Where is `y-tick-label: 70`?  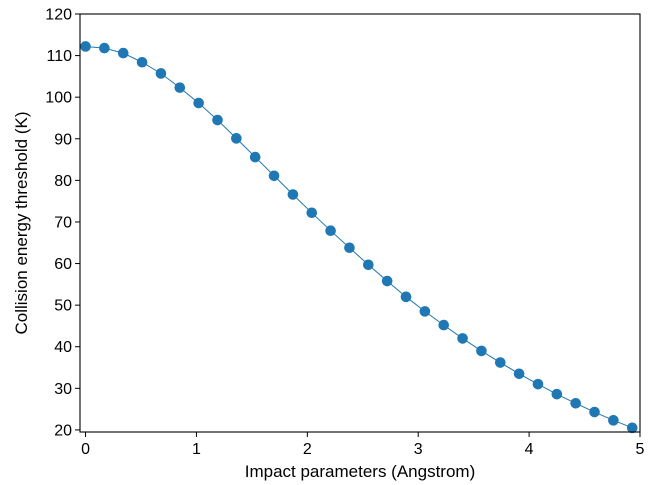 y-tick-label: 70 is located at coordinates (63, 222).